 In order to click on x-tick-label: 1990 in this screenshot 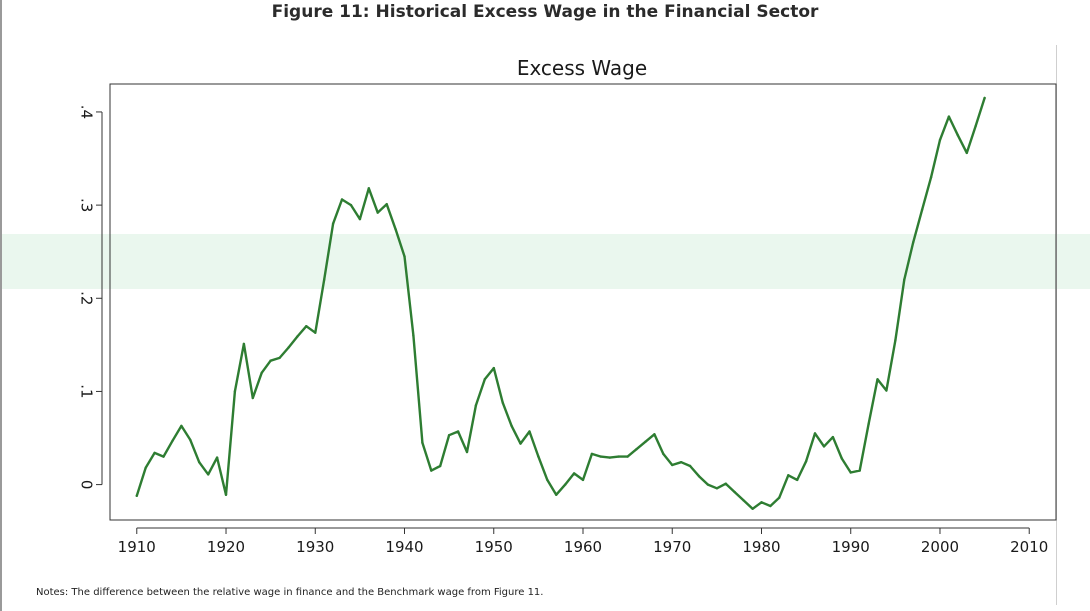, I will do `click(851, 547)`.